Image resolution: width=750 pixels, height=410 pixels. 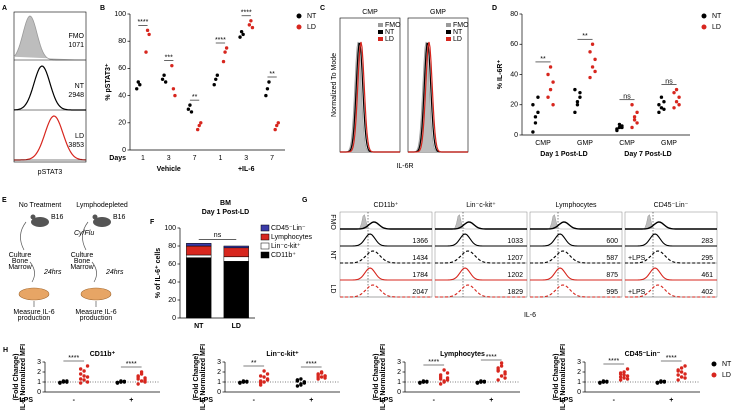 I want to click on mfi-value: 995, so click(x=612, y=292).